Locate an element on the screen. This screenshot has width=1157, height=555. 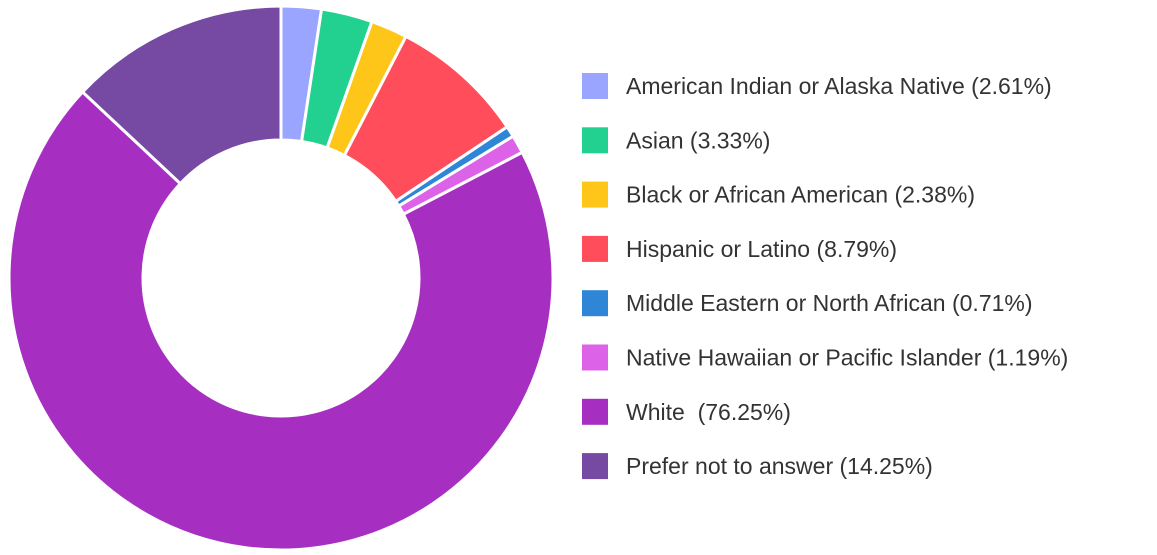
legend-label: Hispanic or Latino (8.79%) is located at coordinates (761, 249).